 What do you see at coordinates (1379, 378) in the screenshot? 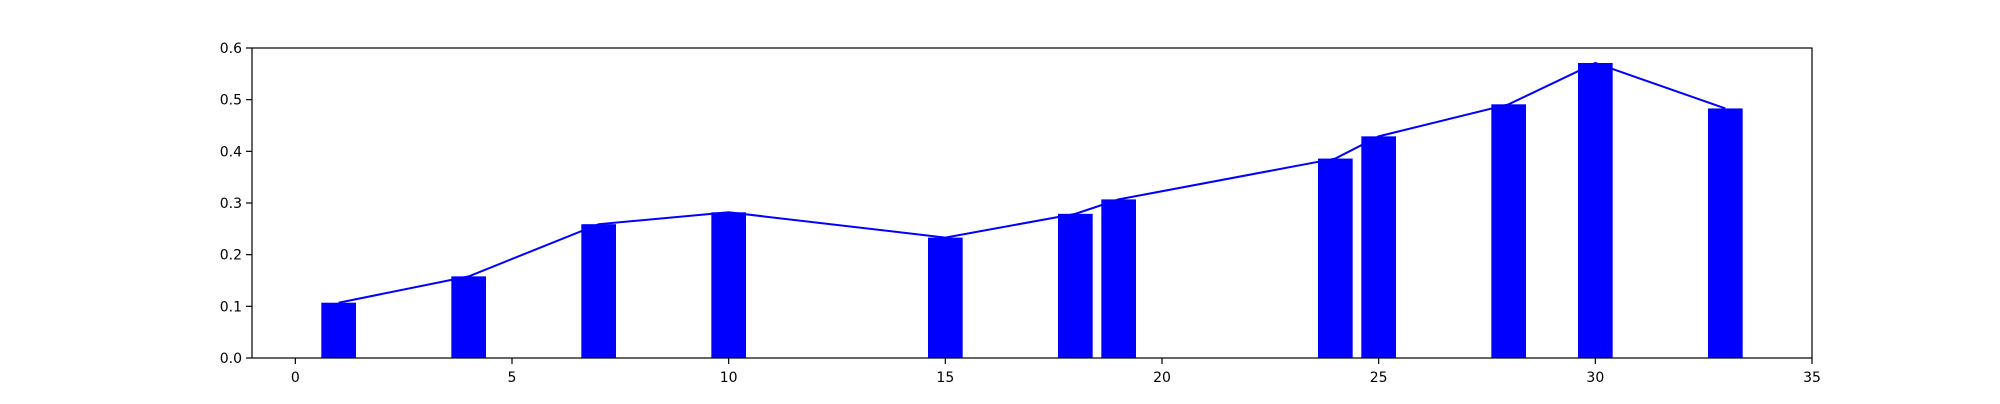
I see `x-tick-label: 25` at bounding box center [1379, 378].